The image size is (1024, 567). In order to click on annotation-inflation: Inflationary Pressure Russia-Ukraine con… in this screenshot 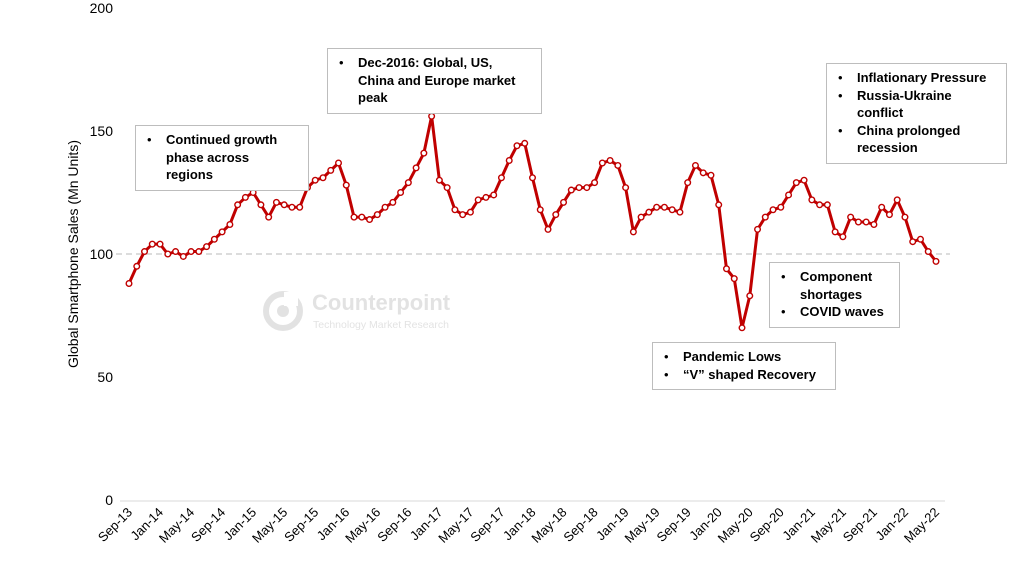, I will do `click(916, 113)`.